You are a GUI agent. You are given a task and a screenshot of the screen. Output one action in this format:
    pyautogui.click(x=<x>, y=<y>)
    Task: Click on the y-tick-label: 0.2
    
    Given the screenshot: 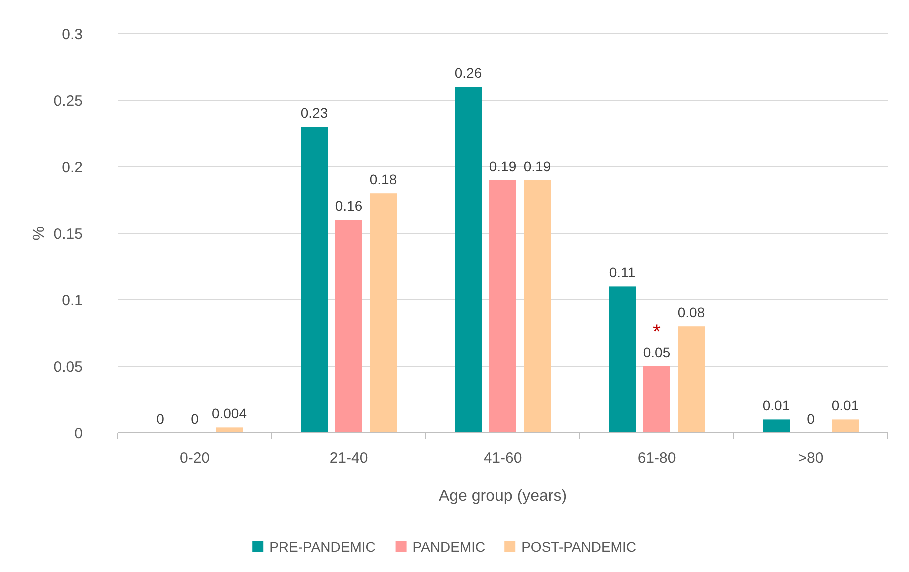 What is the action you would take?
    pyautogui.click(x=72, y=167)
    